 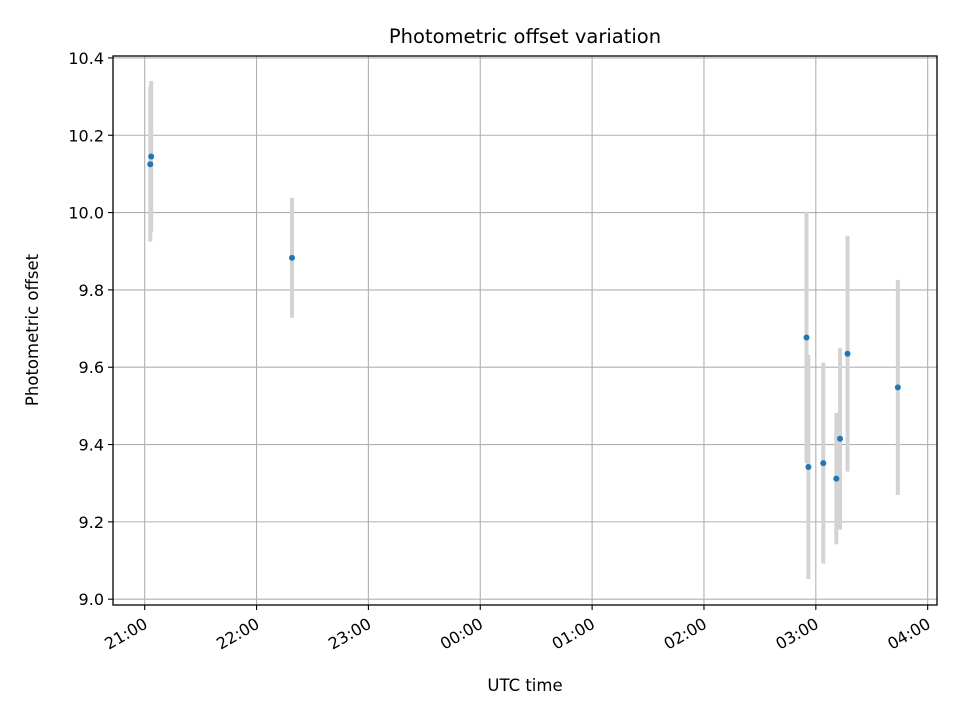 What do you see at coordinates (32, 329) in the screenshot?
I see `y-axis-title: Photometric offset` at bounding box center [32, 329].